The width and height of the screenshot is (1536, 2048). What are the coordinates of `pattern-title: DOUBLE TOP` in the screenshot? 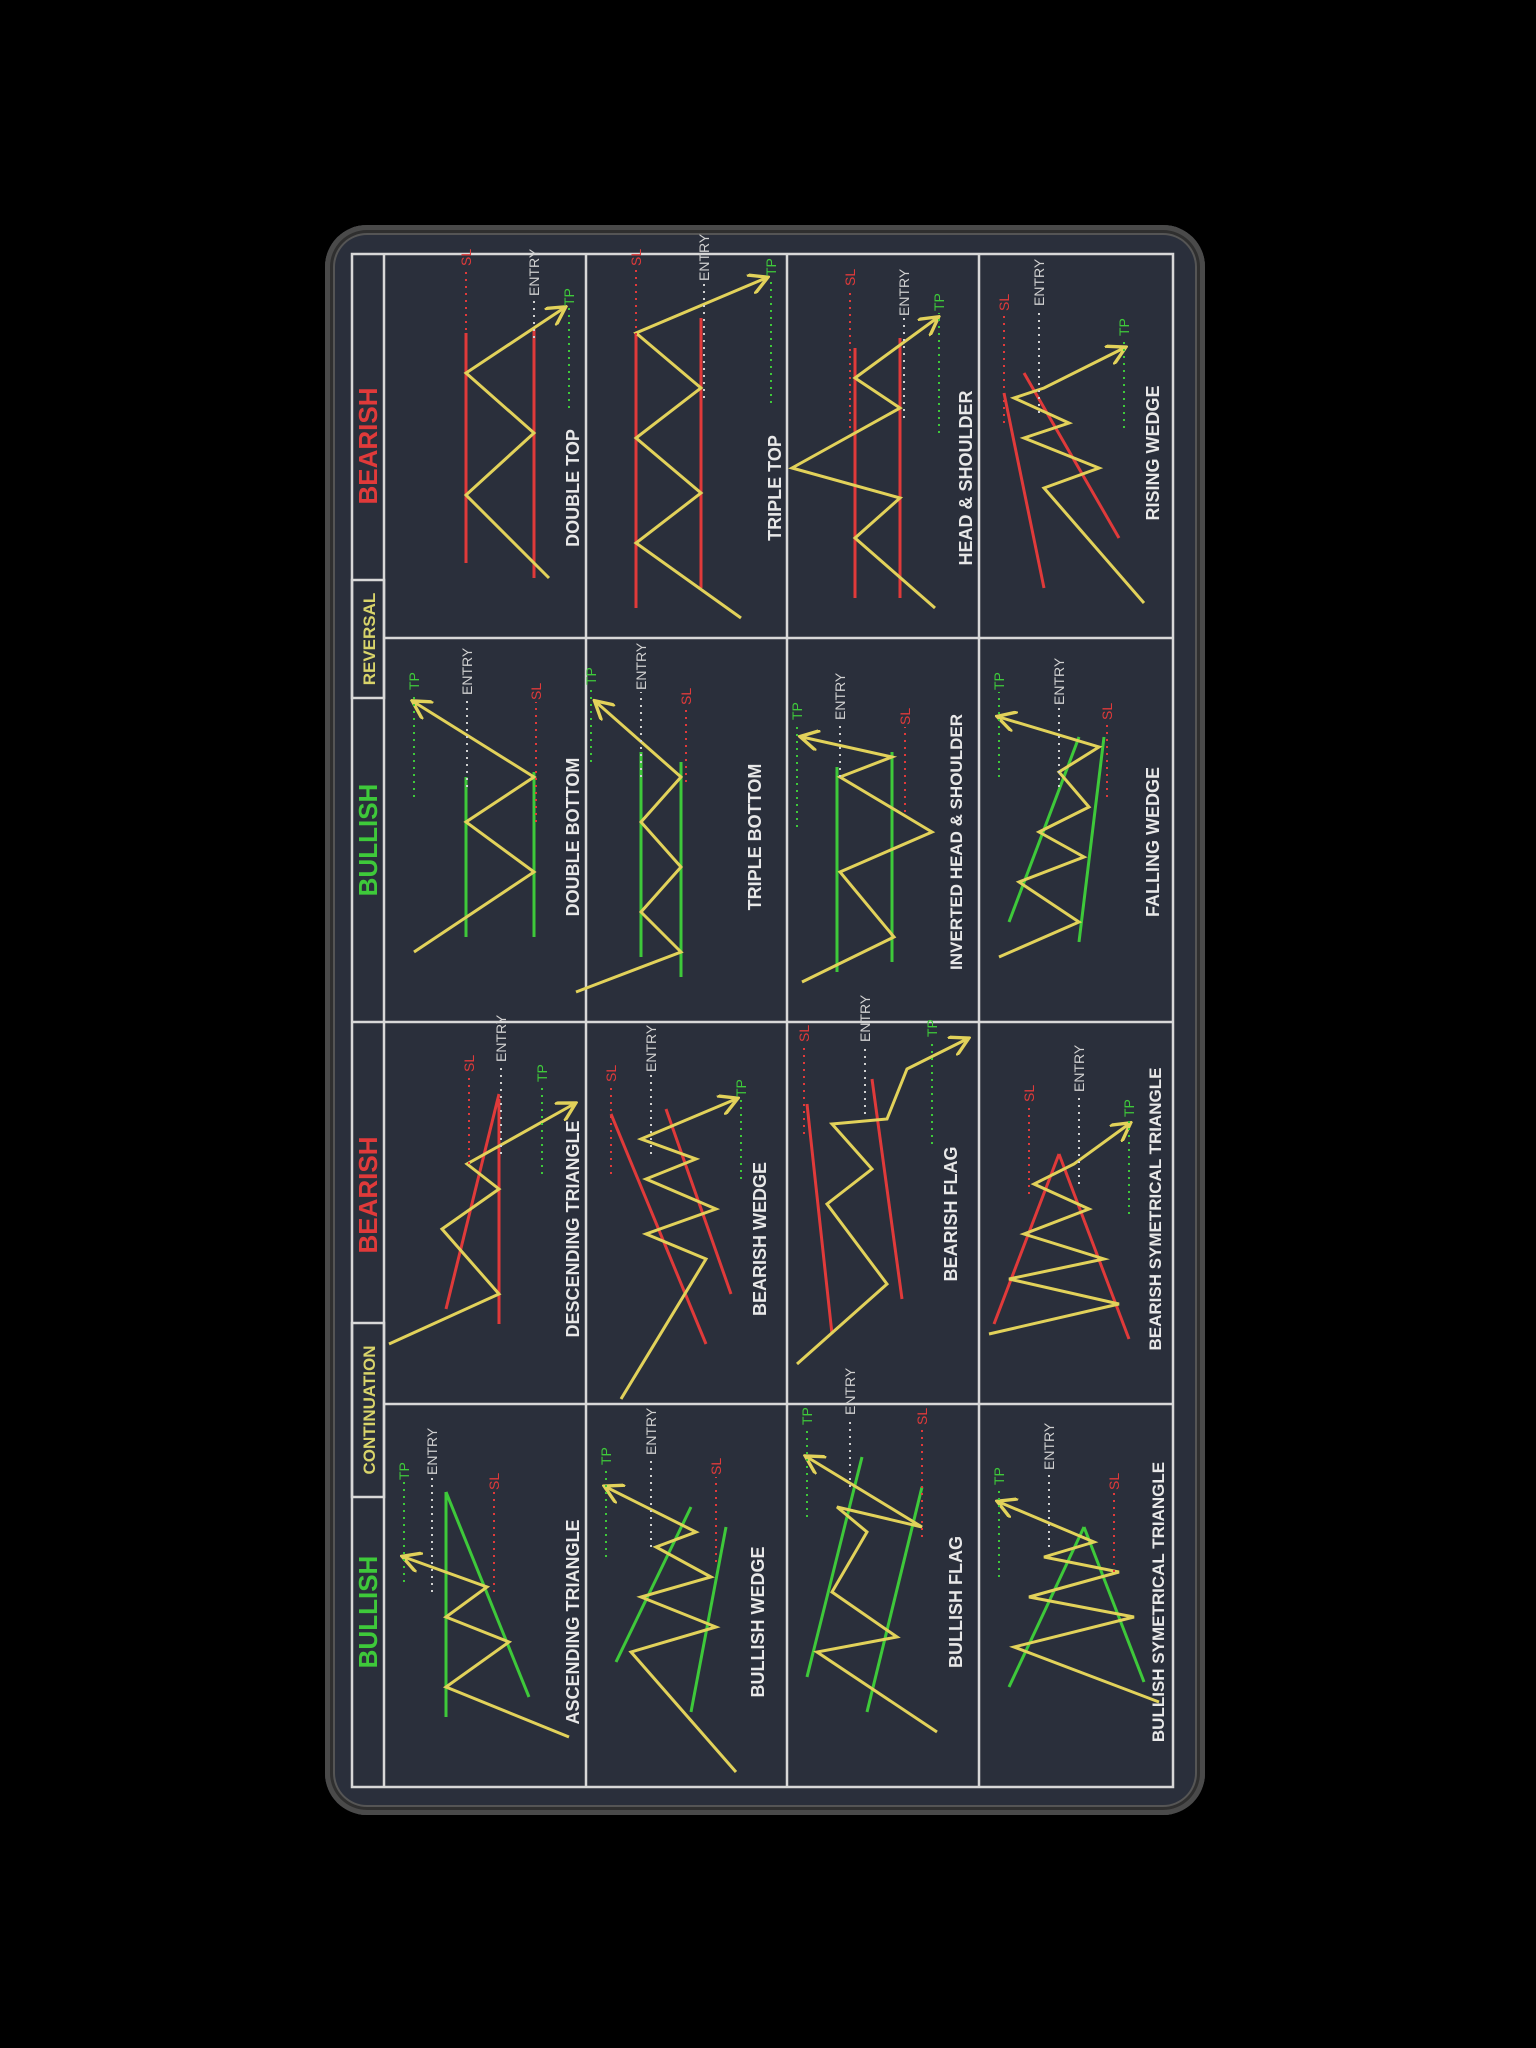 It's located at (573, 488).